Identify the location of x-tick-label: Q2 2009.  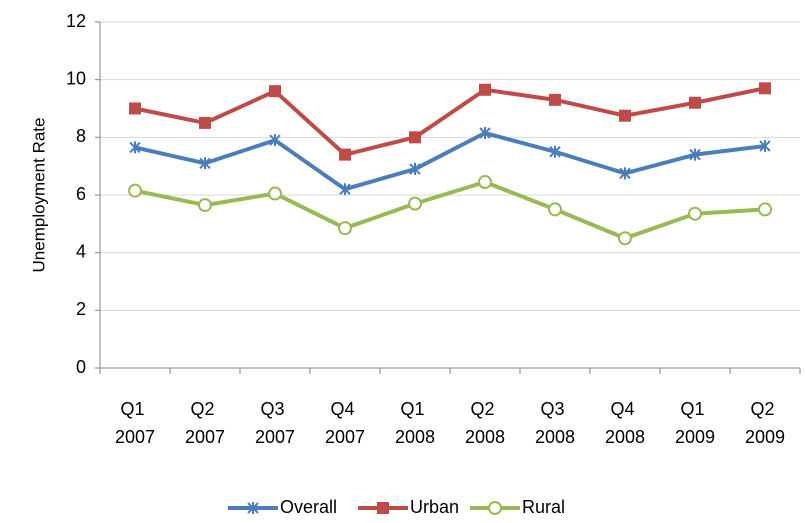
(765, 423).